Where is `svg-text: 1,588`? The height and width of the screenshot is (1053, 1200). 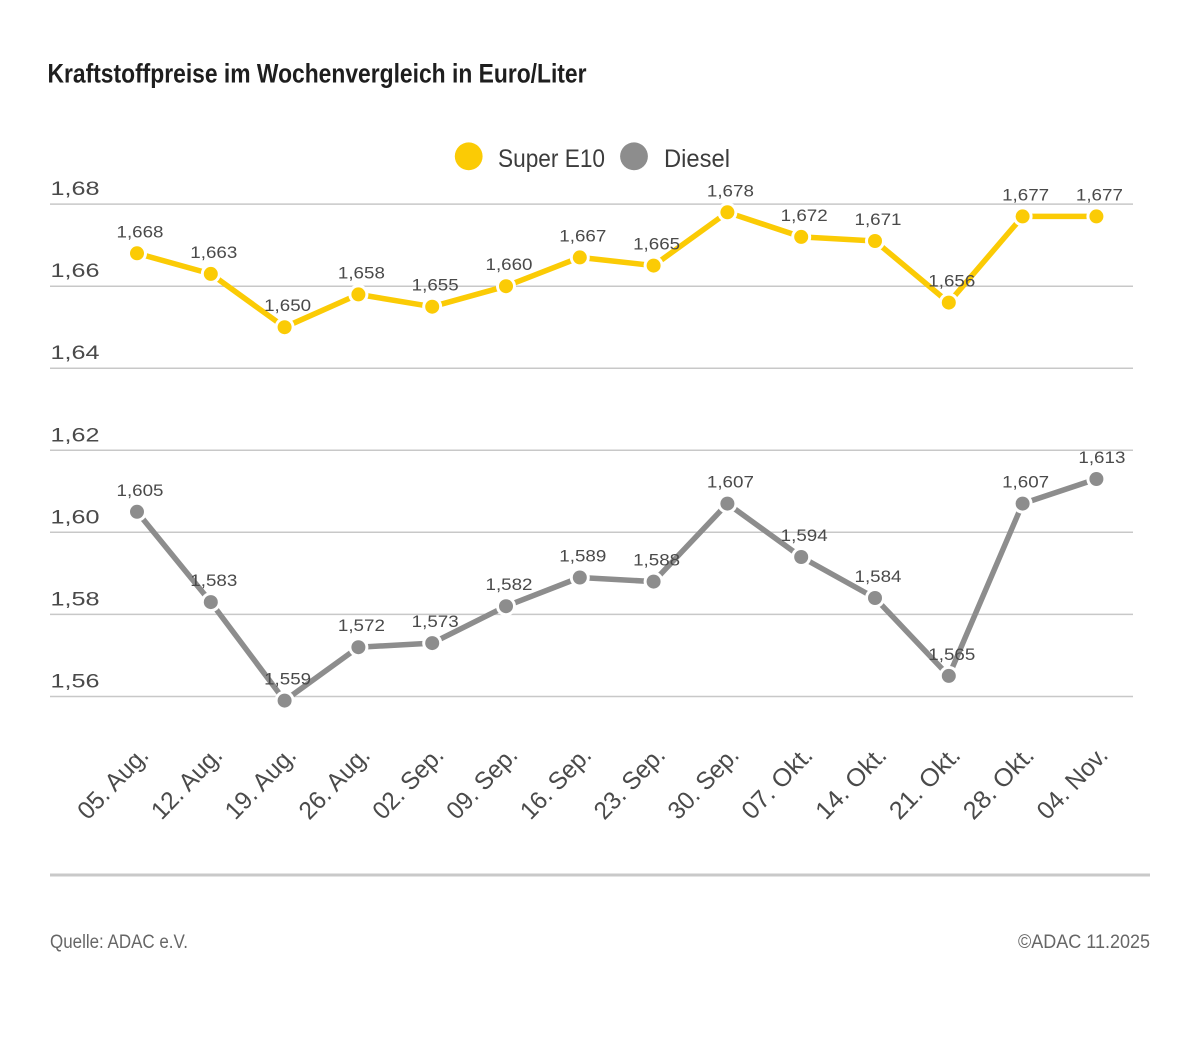 svg-text: 1,588 is located at coordinates (656, 560).